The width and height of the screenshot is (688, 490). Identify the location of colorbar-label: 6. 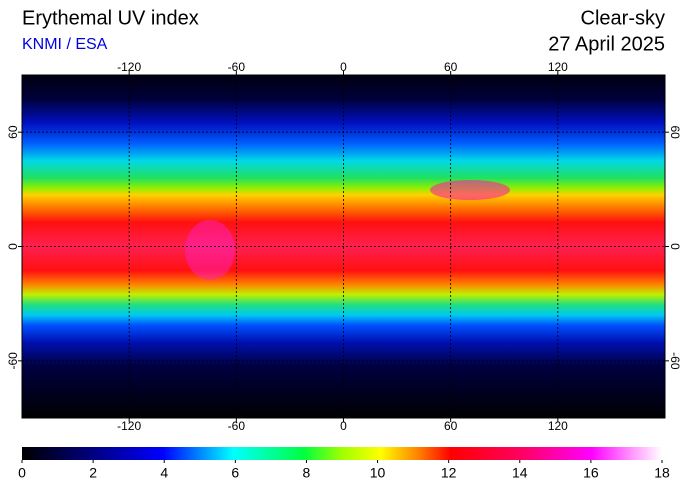
(235, 473).